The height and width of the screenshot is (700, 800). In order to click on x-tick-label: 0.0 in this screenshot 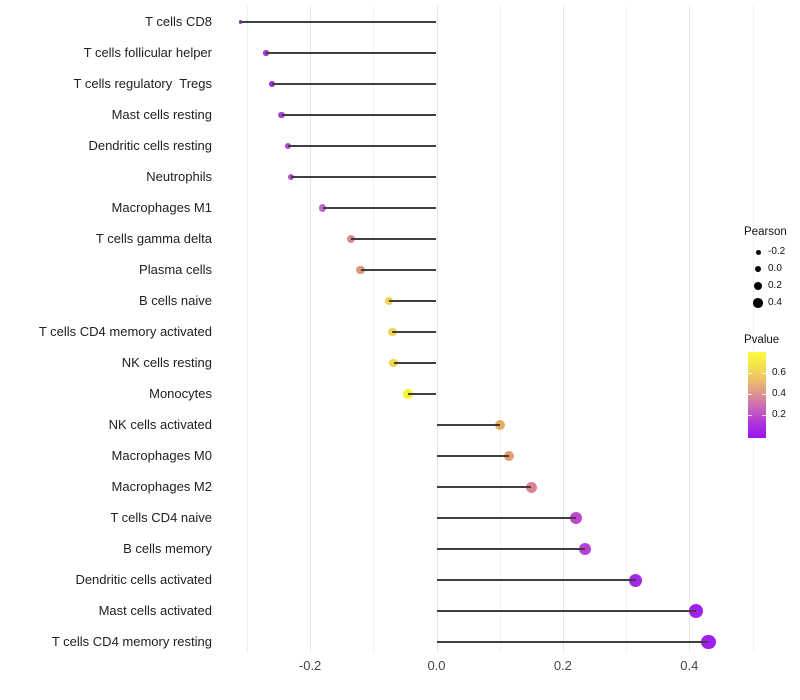, I will do `click(436, 665)`.